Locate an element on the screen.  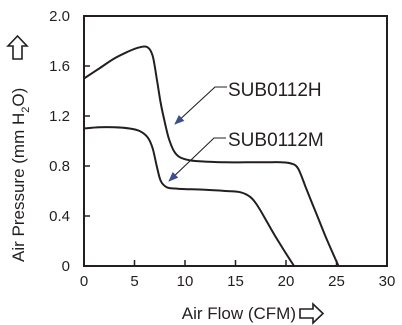
x-tick-label: 30 is located at coordinates (387, 281).